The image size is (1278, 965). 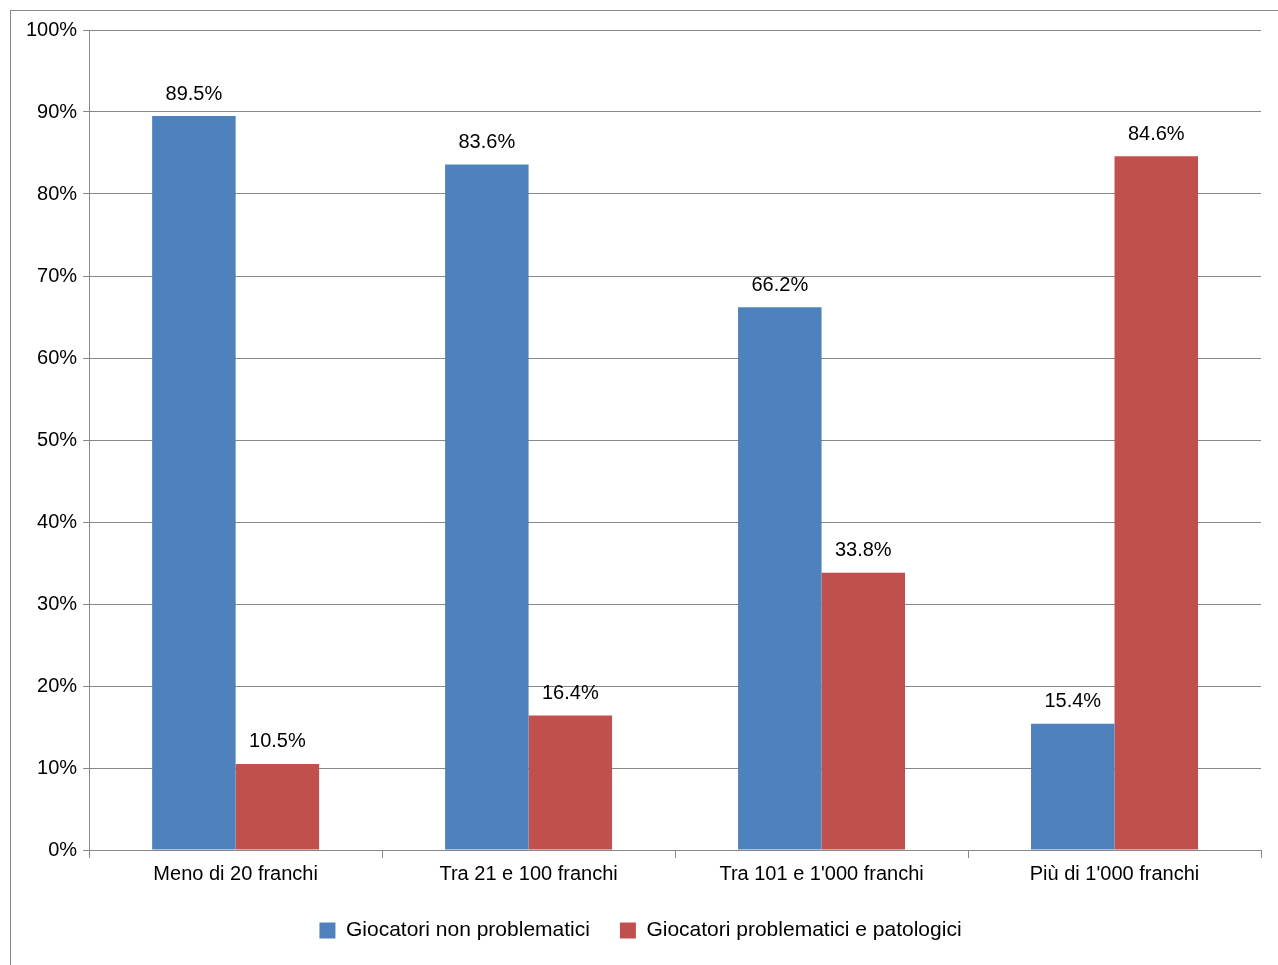 What do you see at coordinates (57, 356) in the screenshot?
I see `y-tick-label: 60%` at bounding box center [57, 356].